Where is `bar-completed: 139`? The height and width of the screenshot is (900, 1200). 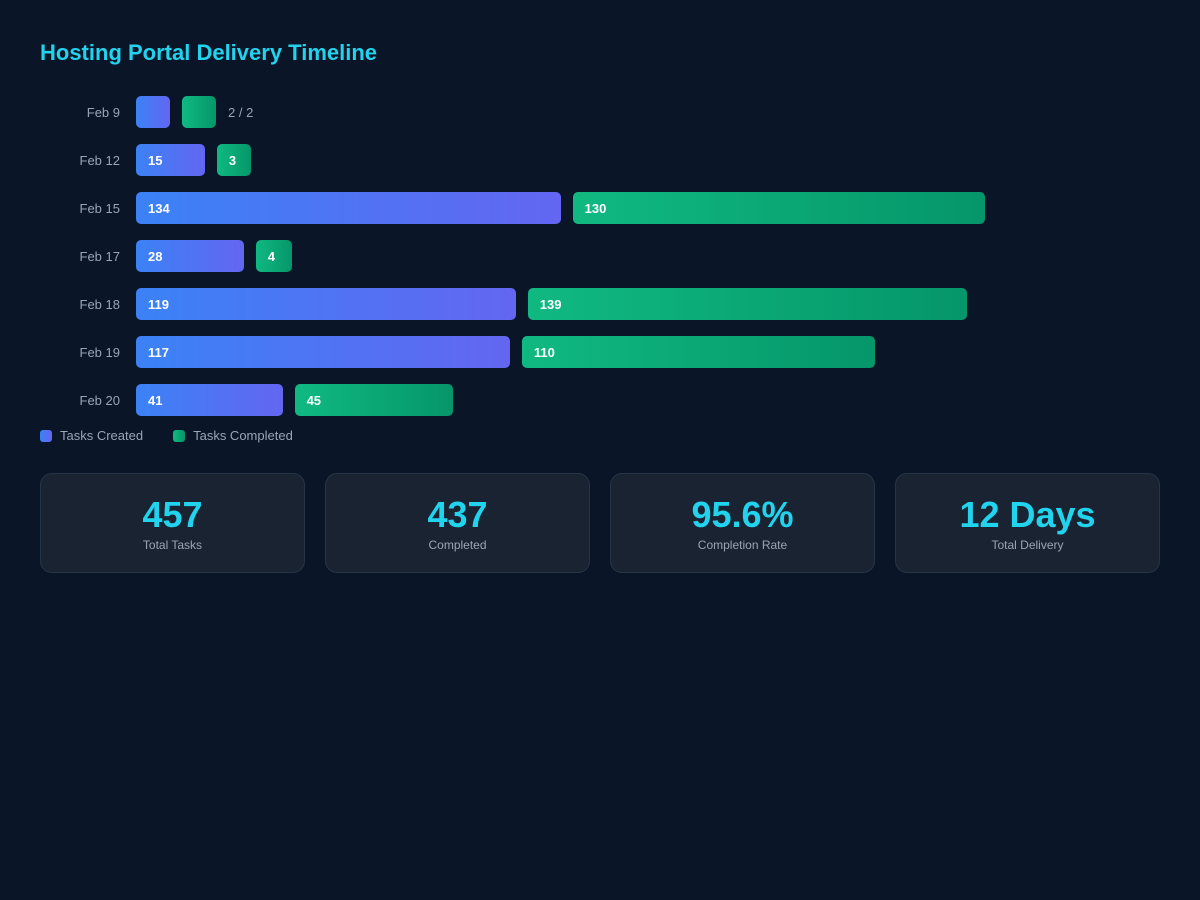 bar-completed: 139 is located at coordinates (747, 304).